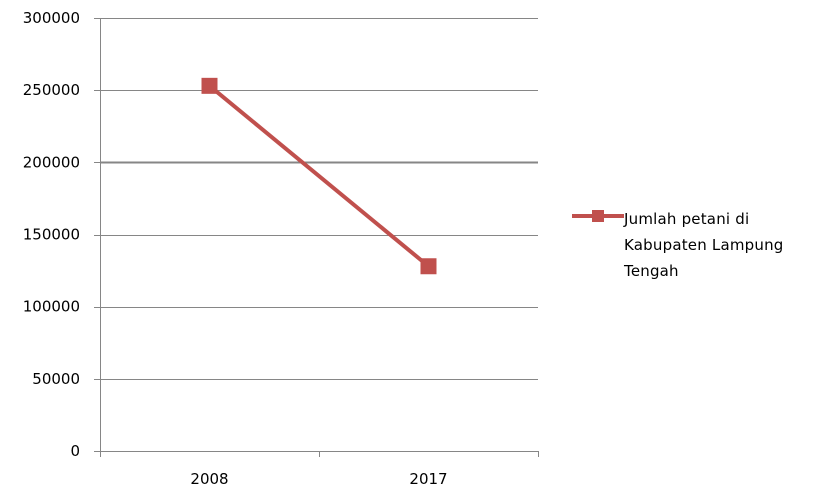 This screenshot has width=815, height=491. What do you see at coordinates (51, 162) in the screenshot?
I see `y-tick-label-200000: 200000` at bounding box center [51, 162].